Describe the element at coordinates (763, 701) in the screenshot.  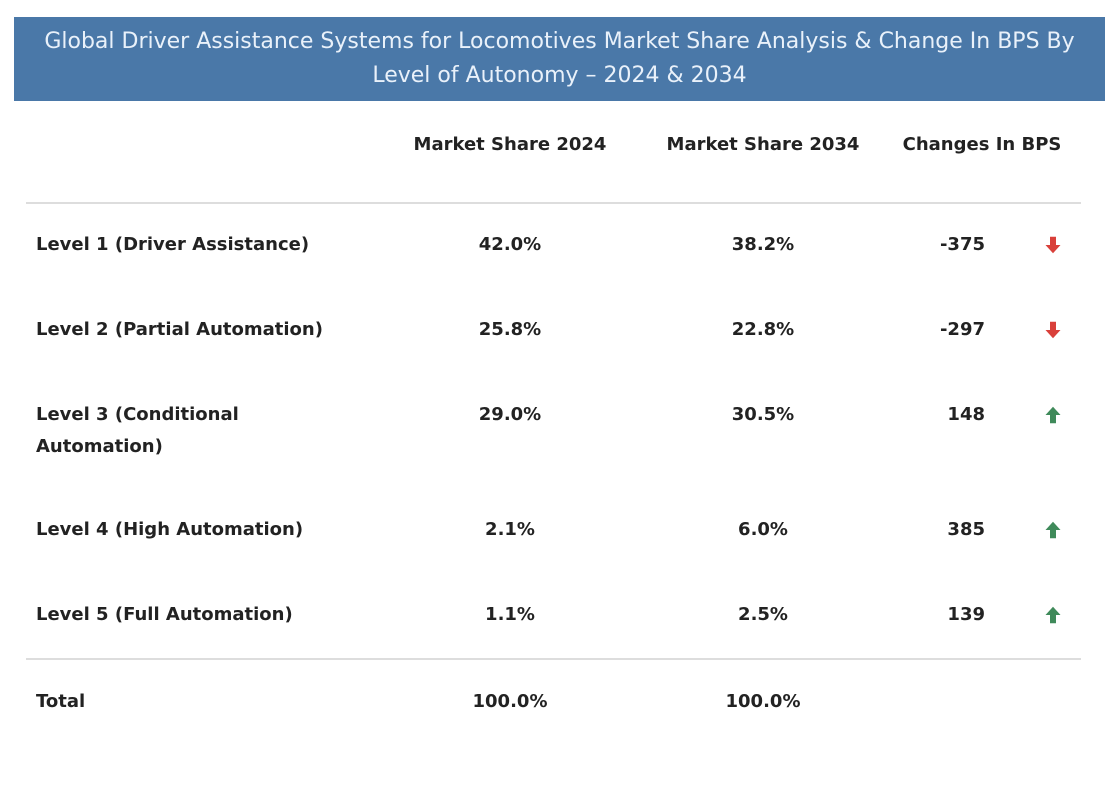
I see `total-2034: 100.0%` at that location.